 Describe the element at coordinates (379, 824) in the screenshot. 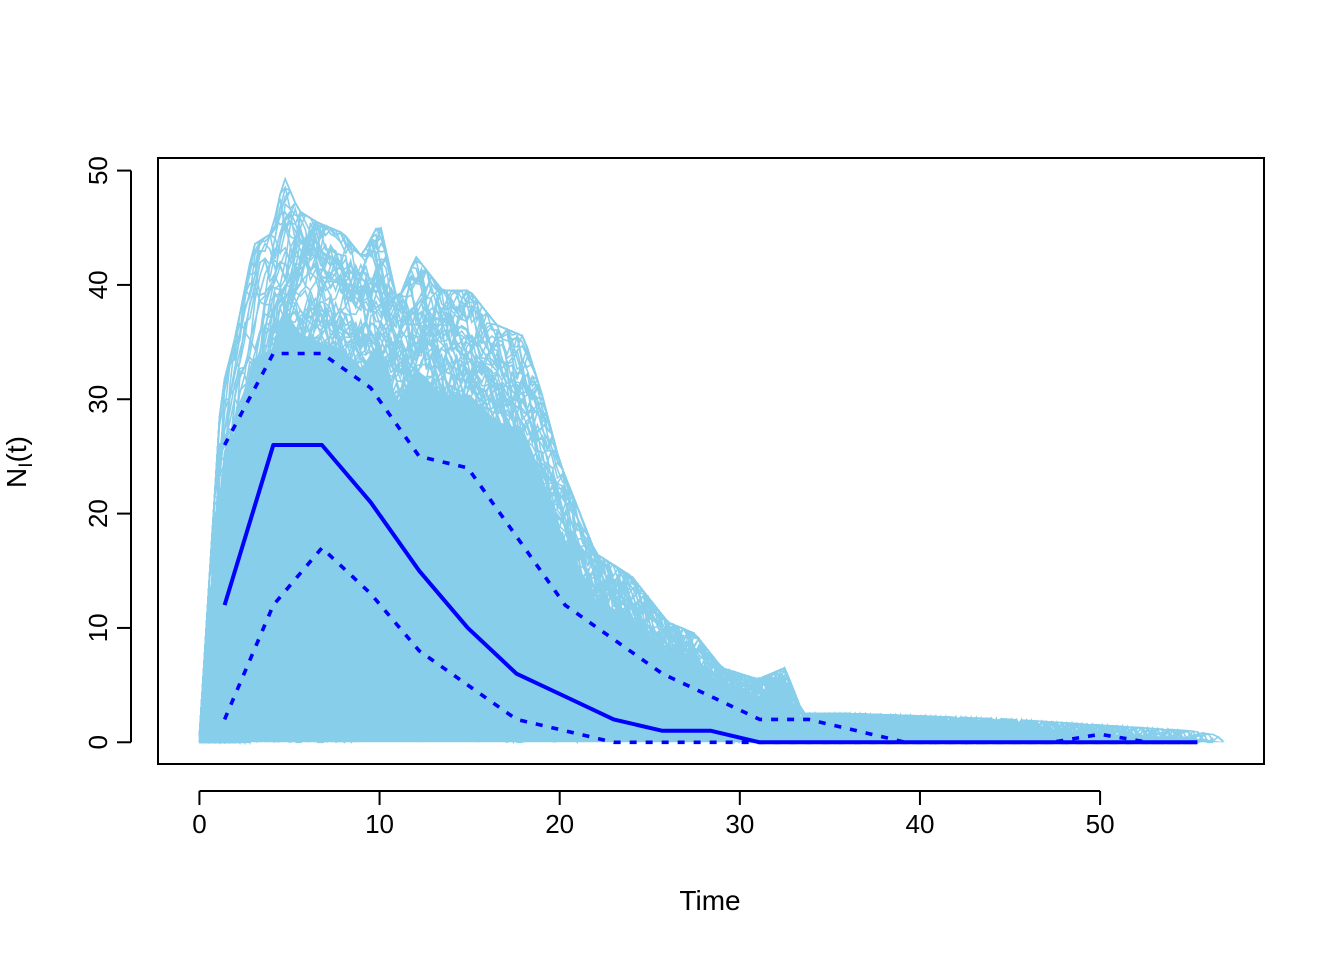

I see `x-tick-label: 10` at that location.